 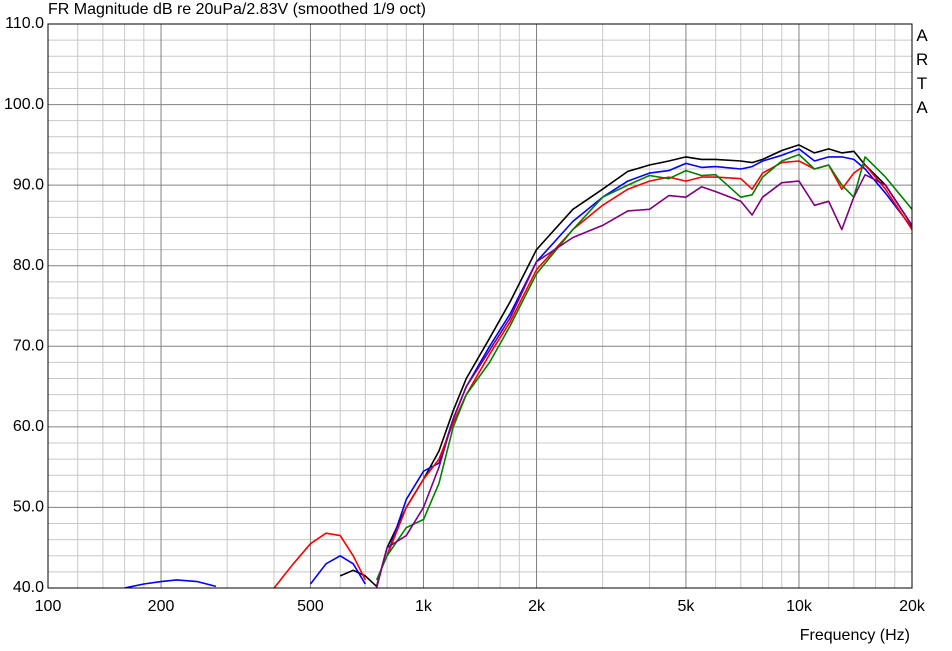 What do you see at coordinates (28, 426) in the screenshot?
I see `y-tick-label: 60.0` at bounding box center [28, 426].